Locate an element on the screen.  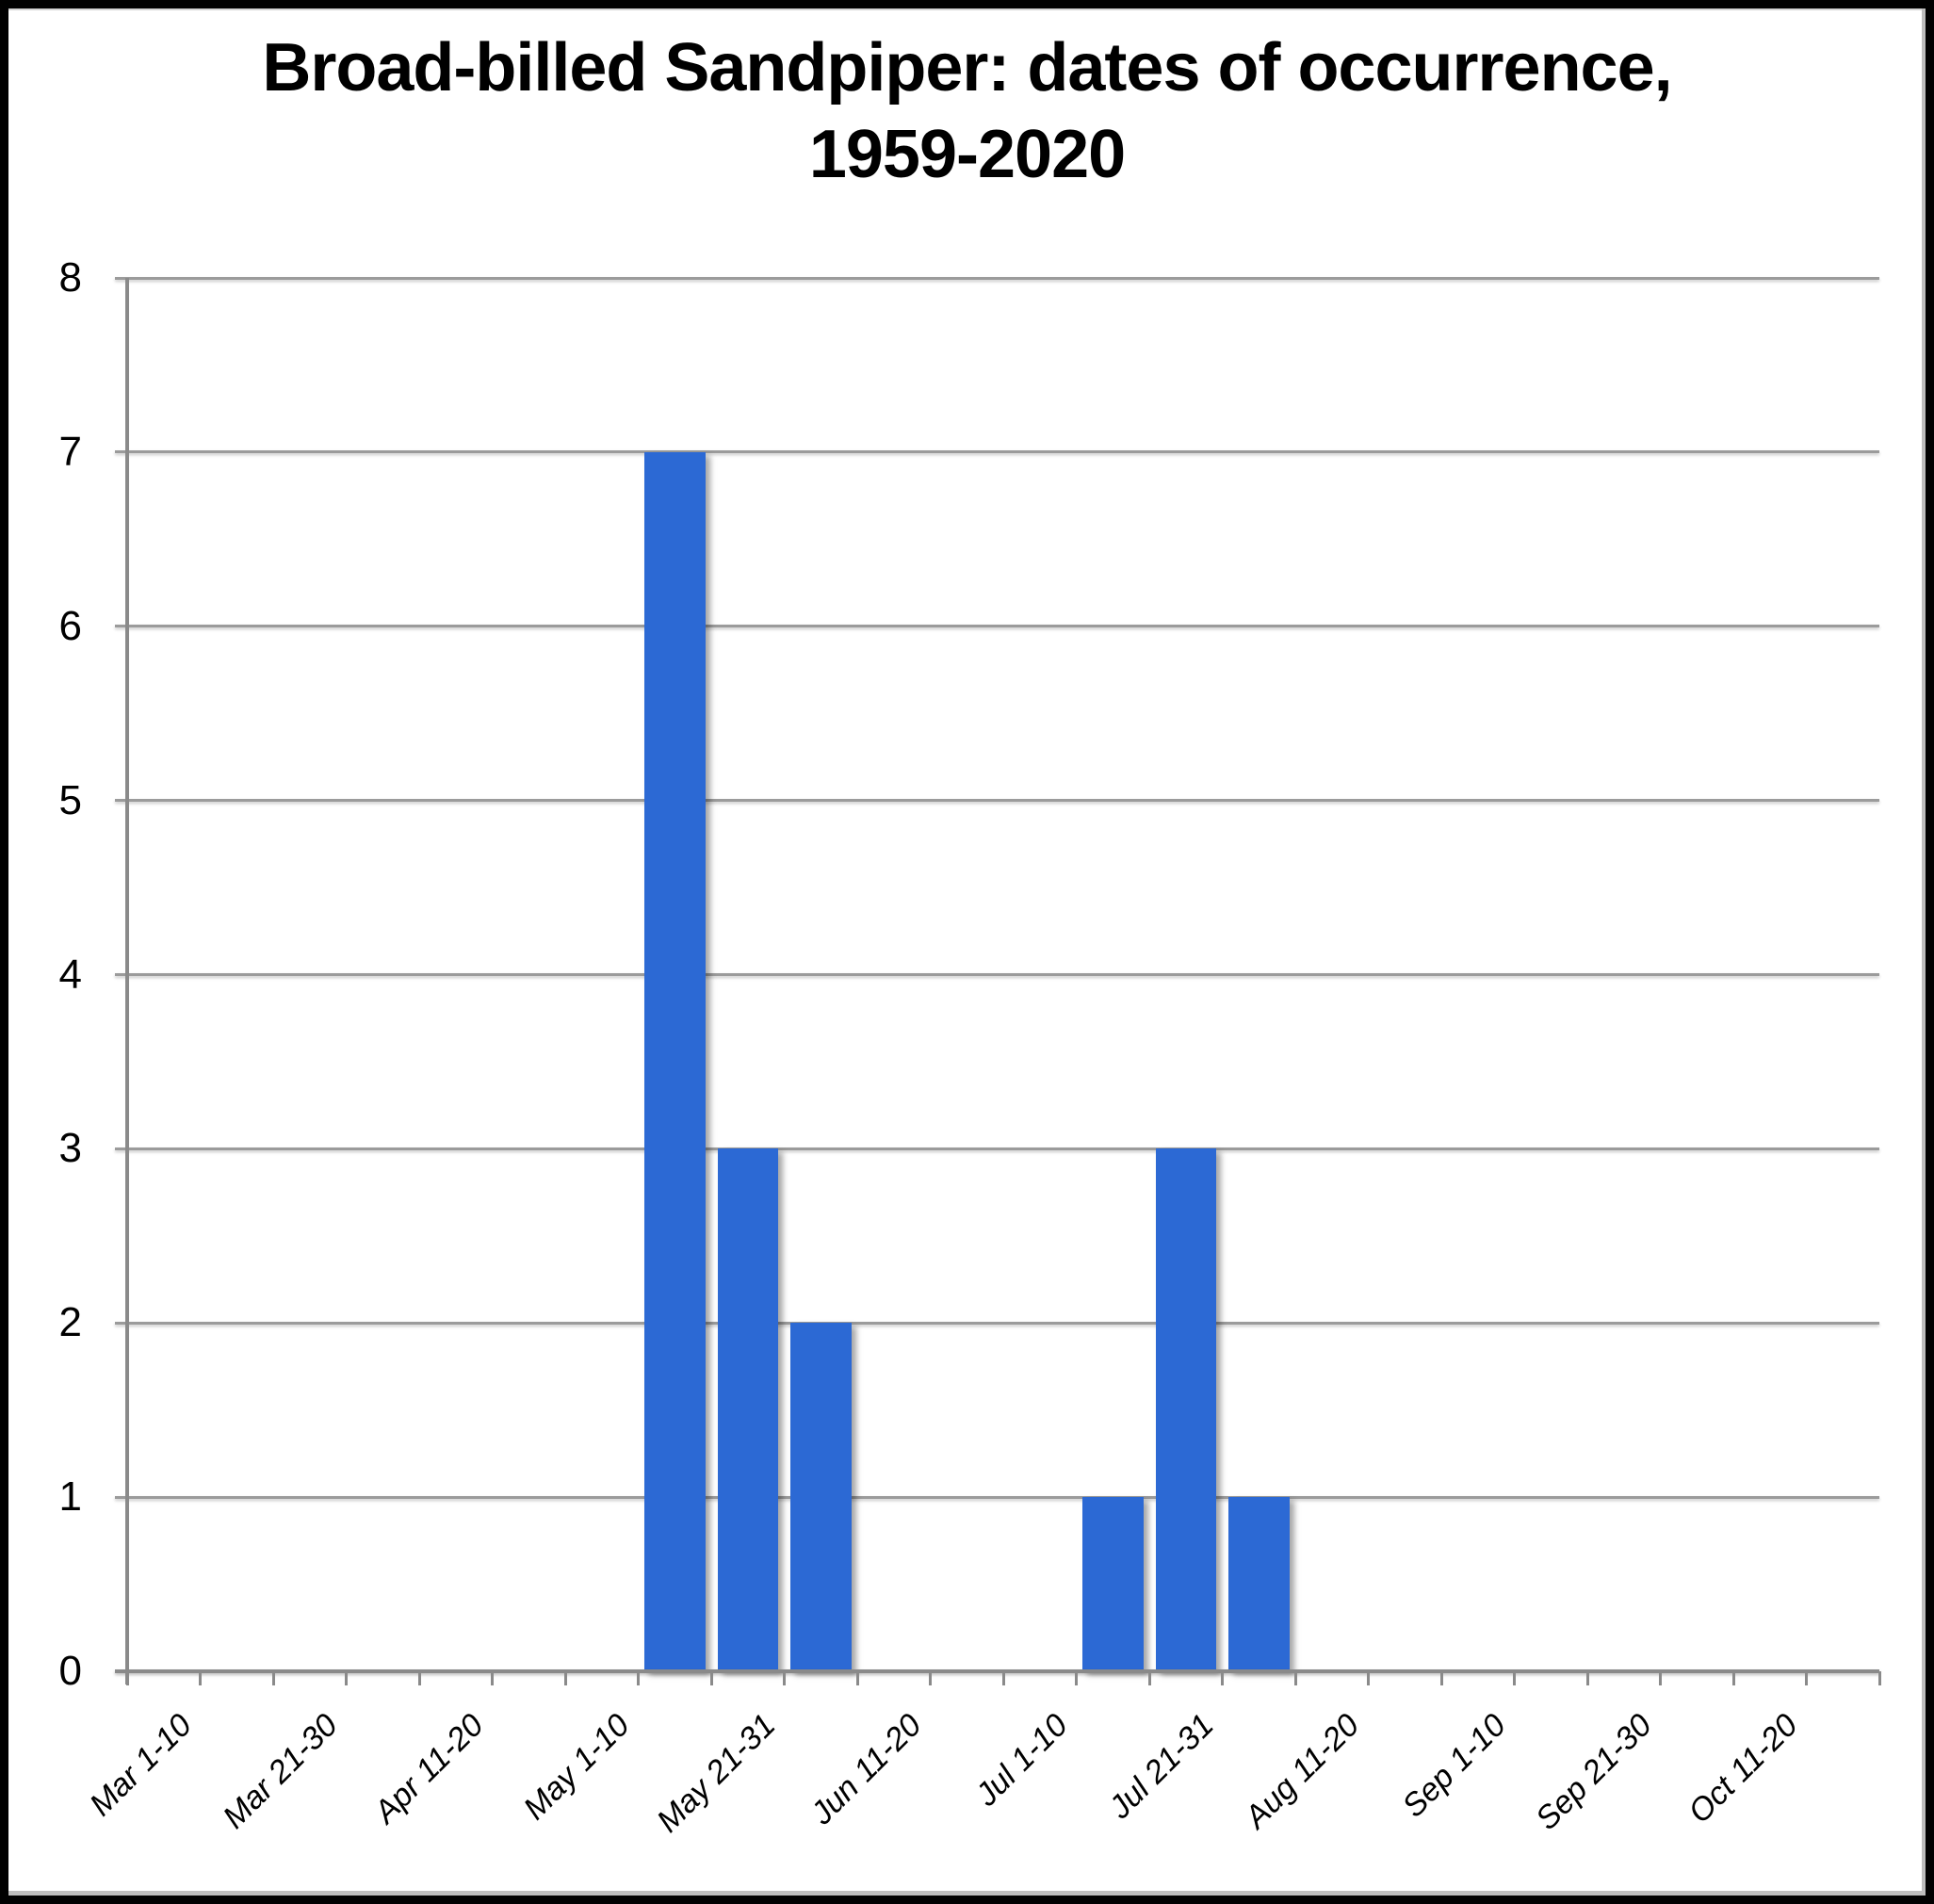
x-axis-label-jul-1-10: Jul 1-10 is located at coordinates (1022, 1760).